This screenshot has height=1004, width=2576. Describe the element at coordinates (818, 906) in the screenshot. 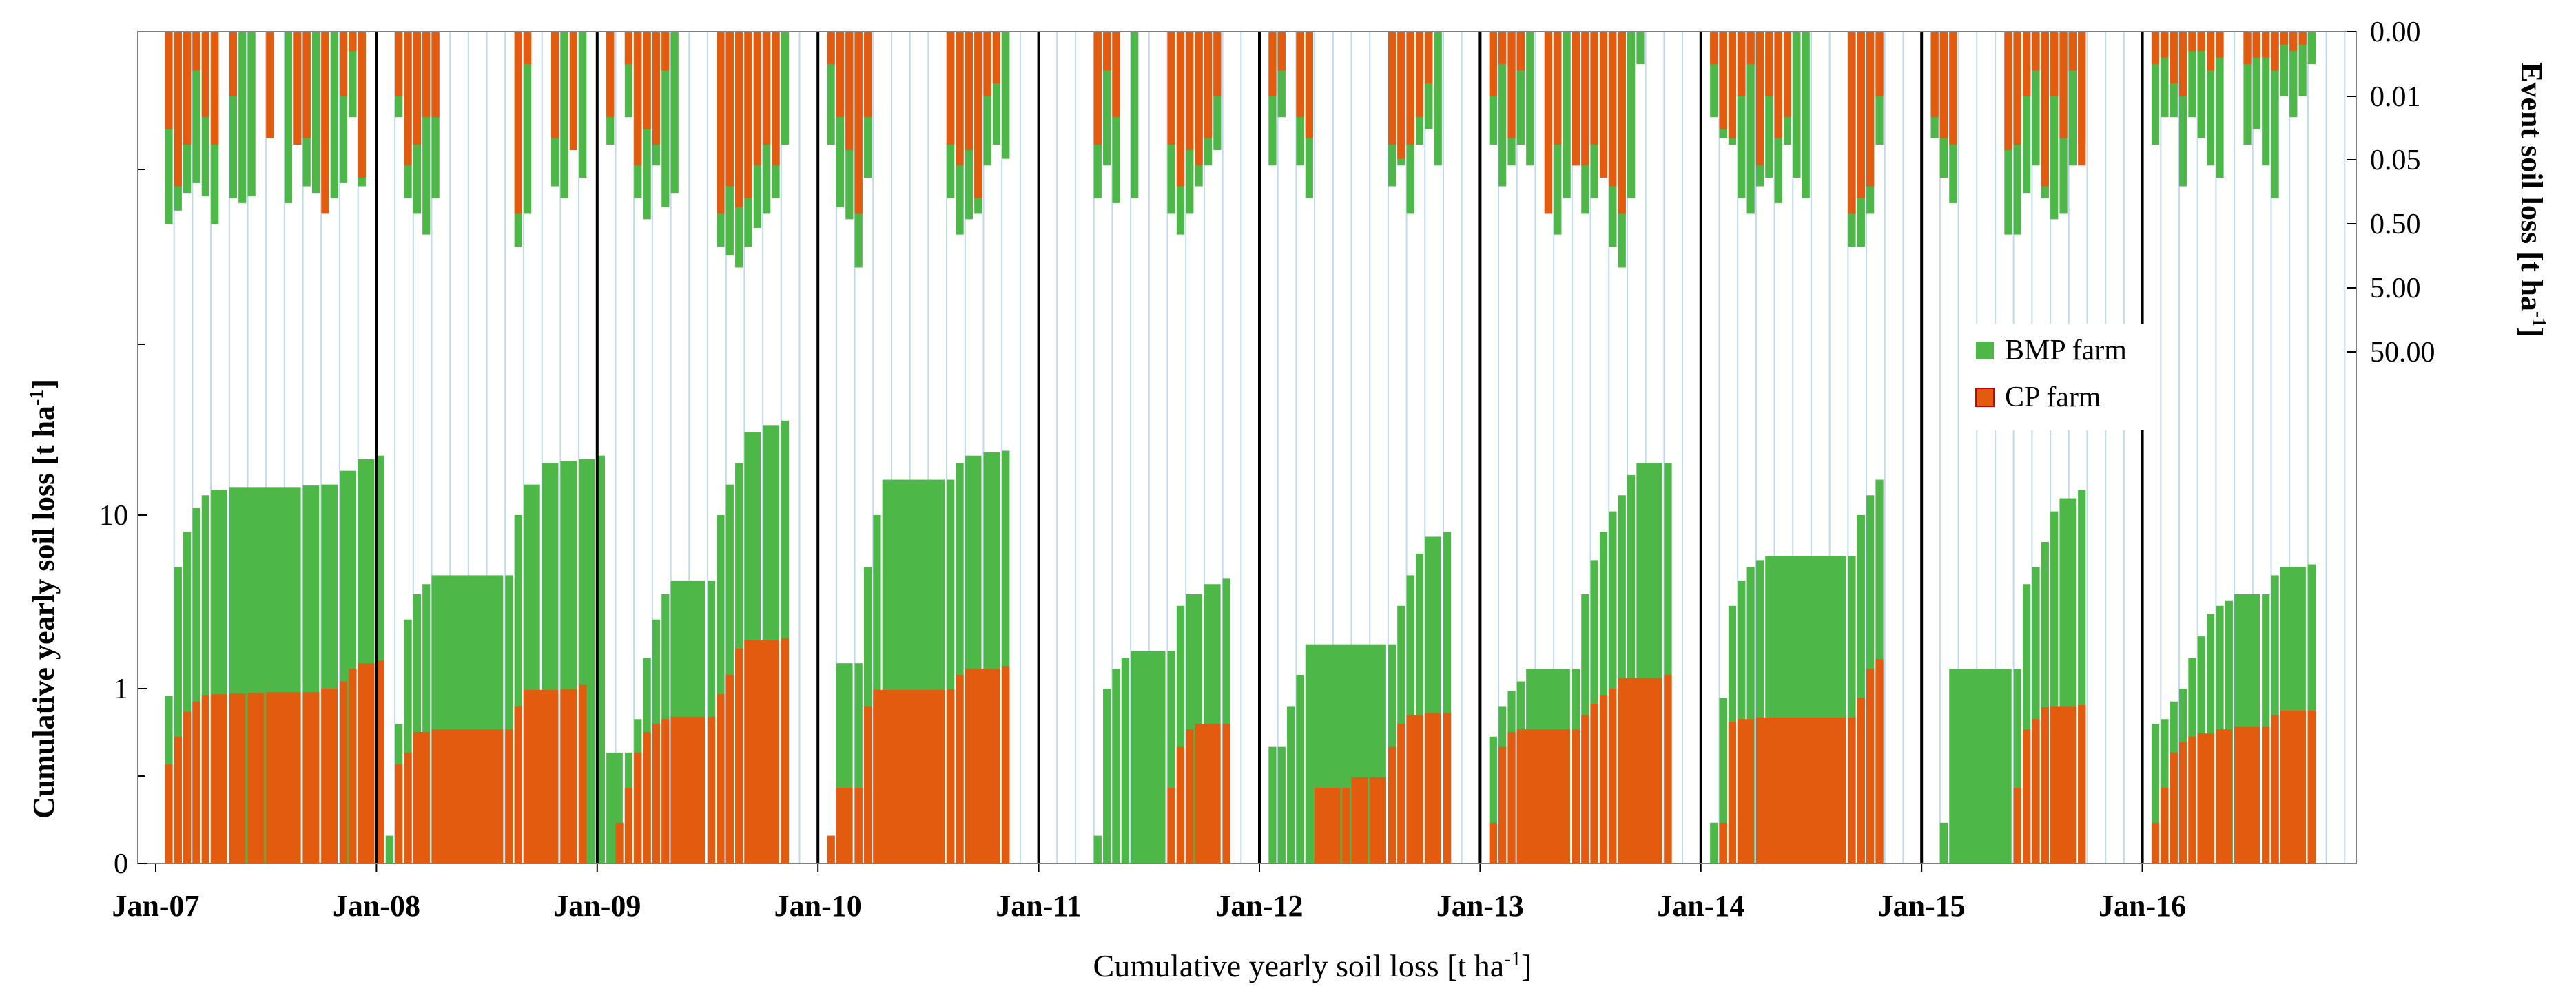

I see `x-tick-label: Jan-10` at that location.